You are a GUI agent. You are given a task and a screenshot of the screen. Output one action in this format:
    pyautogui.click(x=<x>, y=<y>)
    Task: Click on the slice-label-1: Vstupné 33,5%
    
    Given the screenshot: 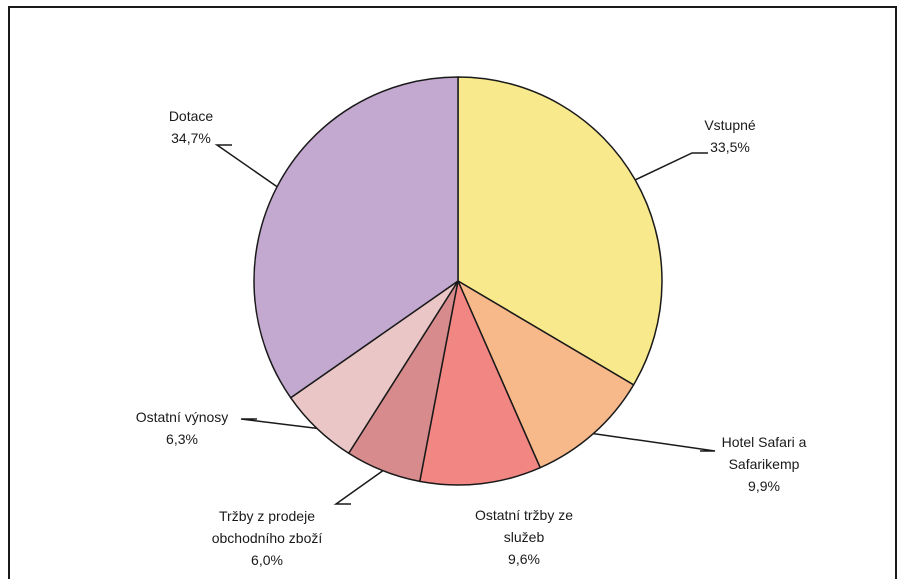 What is the action you would take?
    pyautogui.click(x=730, y=136)
    